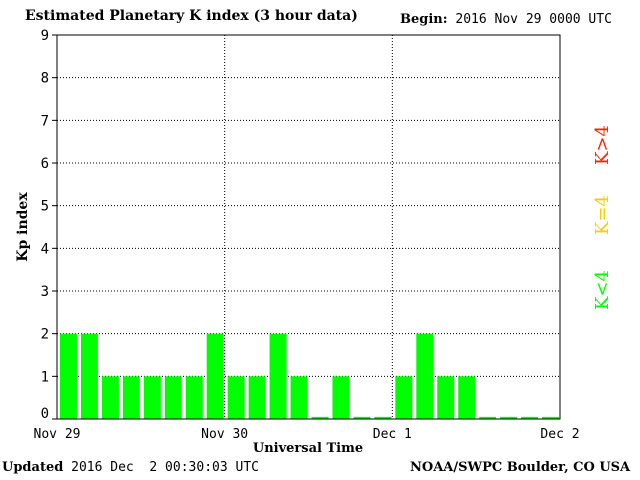  I want to click on x-axis: Nov 29 Nov 30 Dec 1 Dec 2, so click(307, 434).